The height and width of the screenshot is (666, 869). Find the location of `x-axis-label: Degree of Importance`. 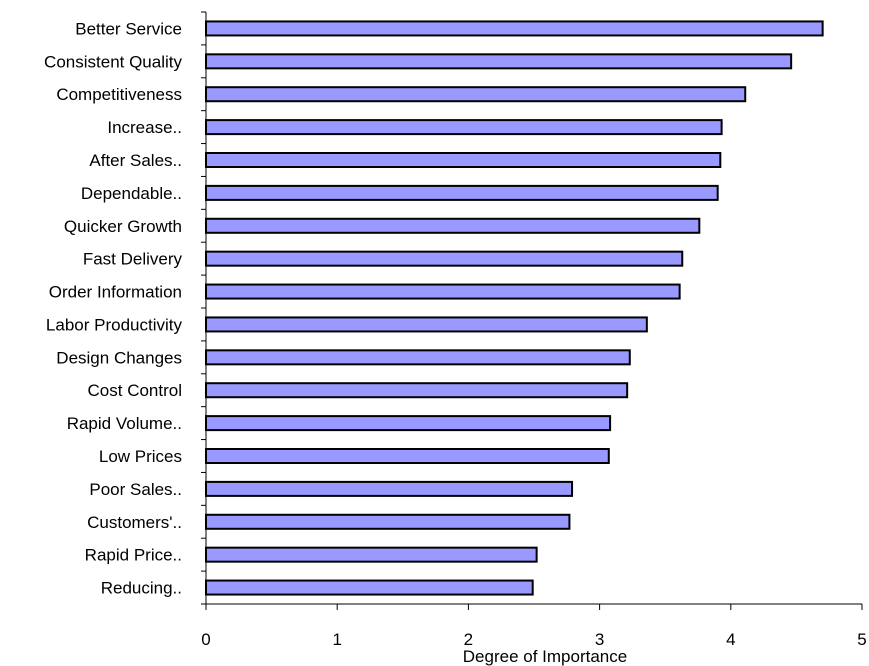

x-axis-label: Degree of Importance is located at coordinates (545, 656).